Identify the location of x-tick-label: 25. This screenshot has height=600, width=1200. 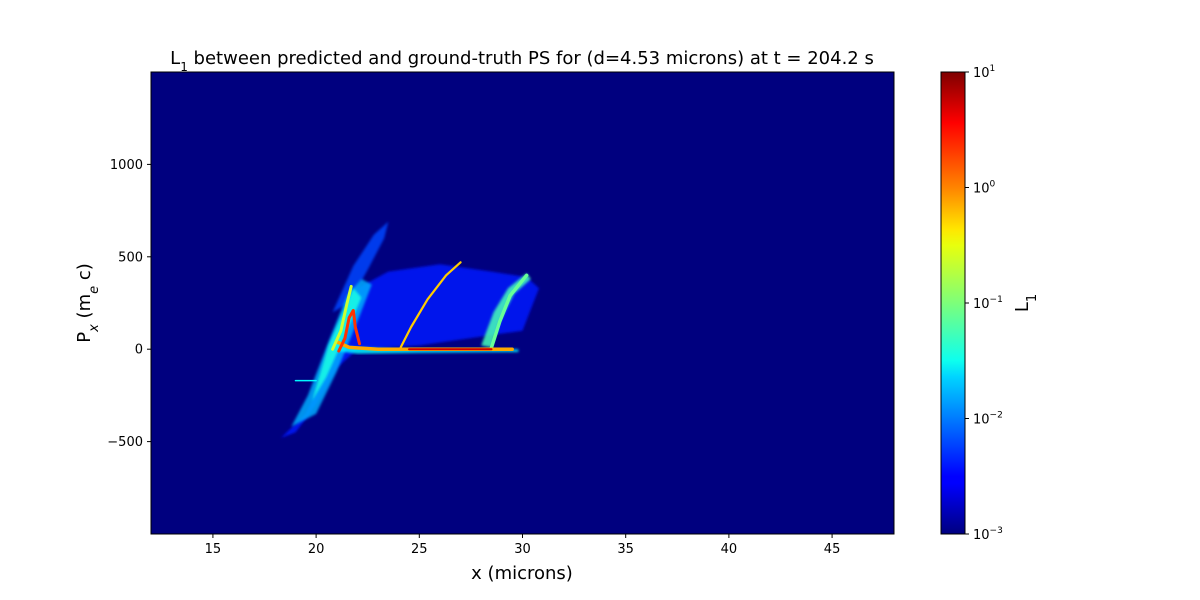
(419, 549).